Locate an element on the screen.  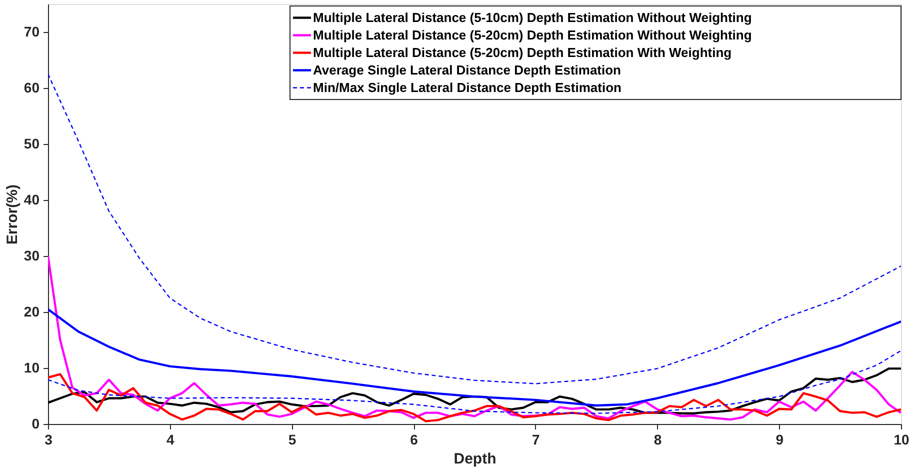
x-axis-title: Depth is located at coordinates (475, 459).